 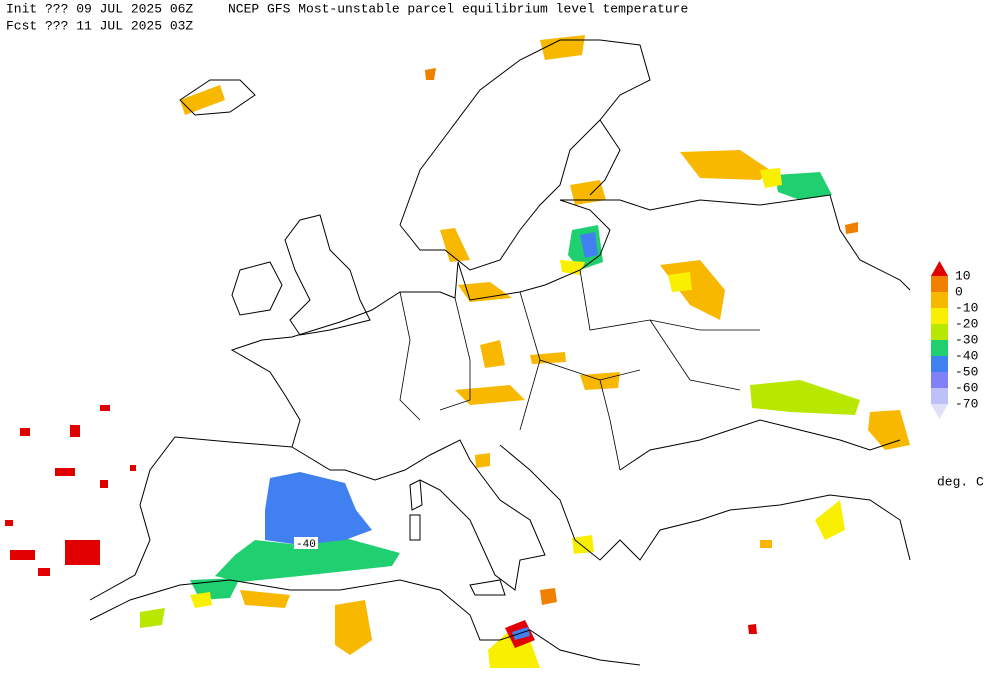 I want to click on colorbar-tick-label: -10, so click(x=966, y=307).